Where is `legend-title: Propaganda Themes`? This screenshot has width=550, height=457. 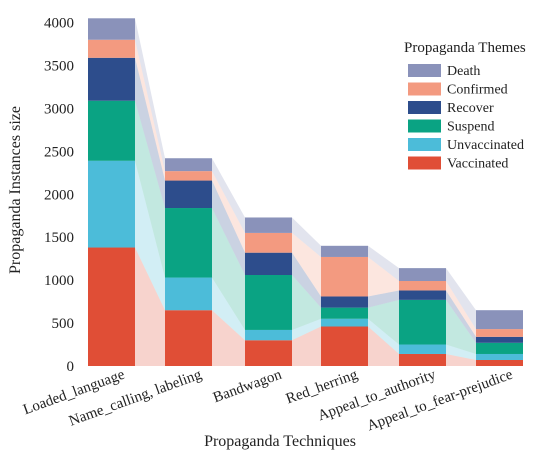
legend-title: Propaganda Themes is located at coordinates (465, 48).